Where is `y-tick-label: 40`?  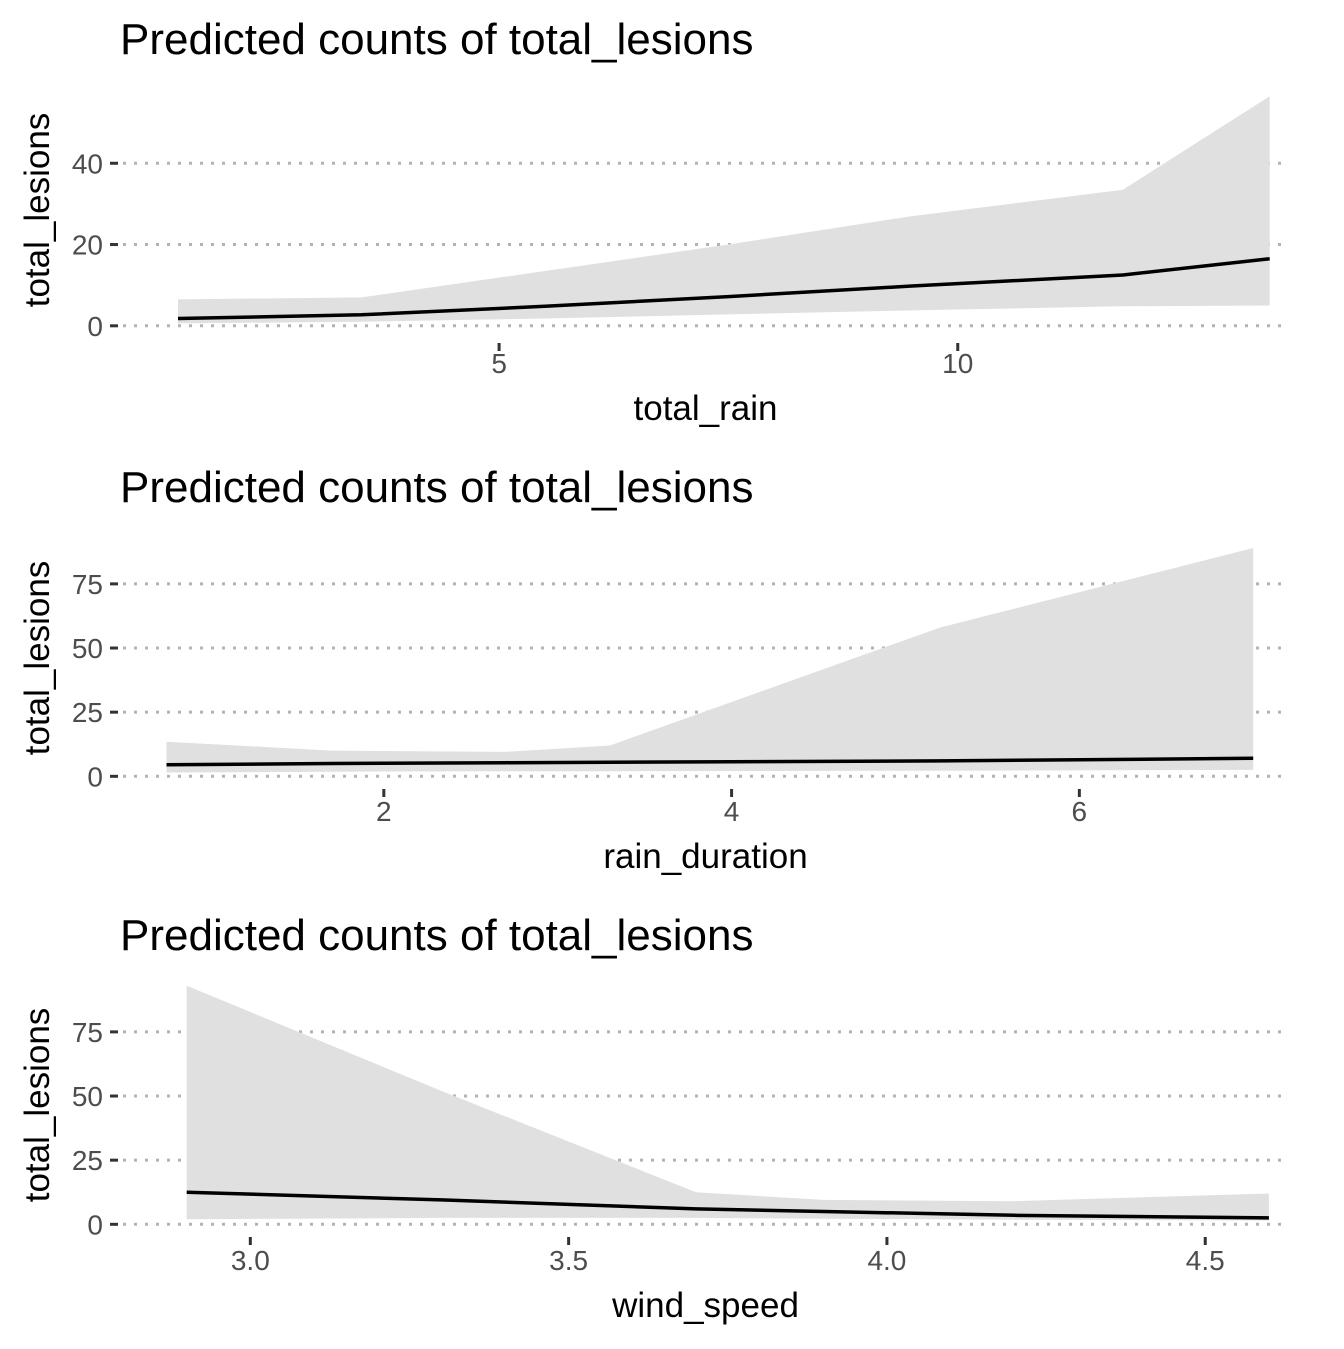
y-tick-label: 40 is located at coordinates (87, 163).